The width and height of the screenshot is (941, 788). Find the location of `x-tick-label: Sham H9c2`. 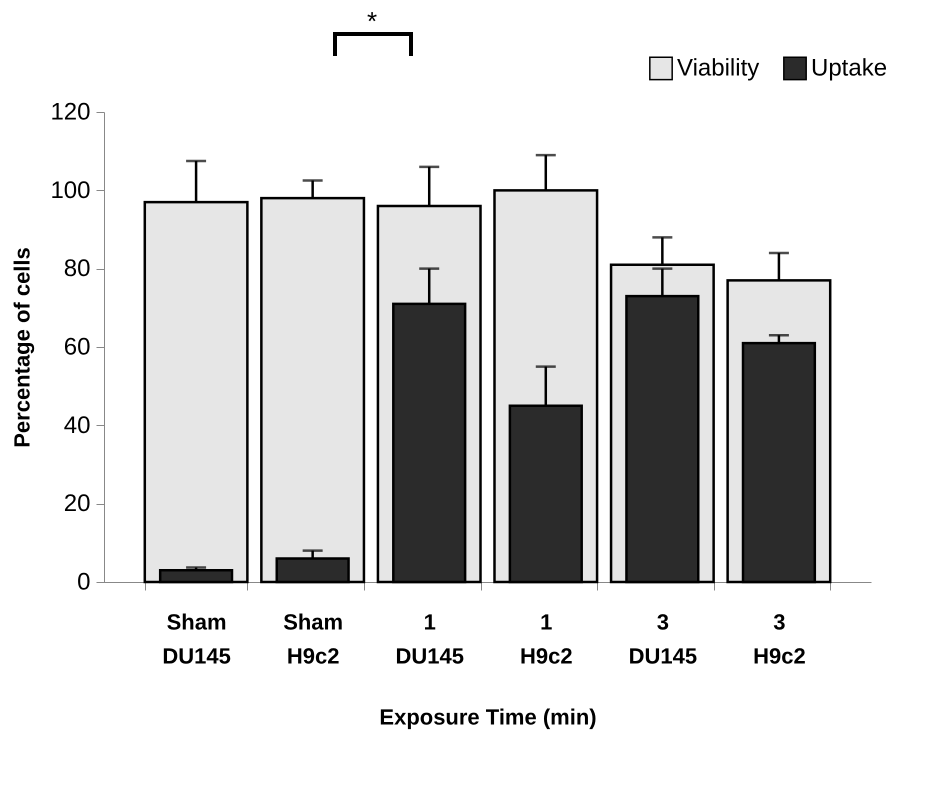

x-tick-label: Sham H9c2 is located at coordinates (313, 639).